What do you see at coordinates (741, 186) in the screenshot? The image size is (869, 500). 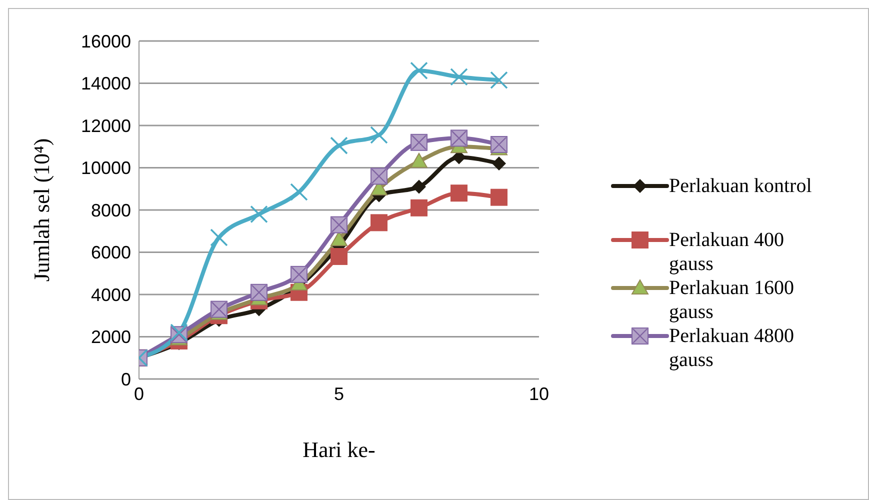 I see `legend-label: Perlakuan kontrol` at bounding box center [741, 186].